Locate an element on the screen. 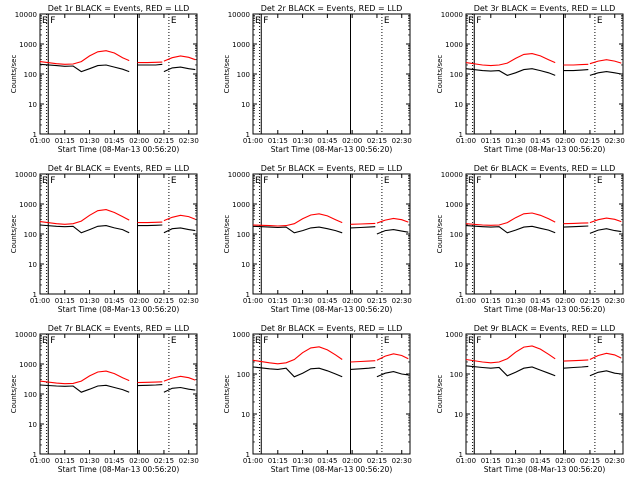 The width and height of the screenshot is (640, 484). panel-9-flag-letter: F is located at coordinates (478, 341).